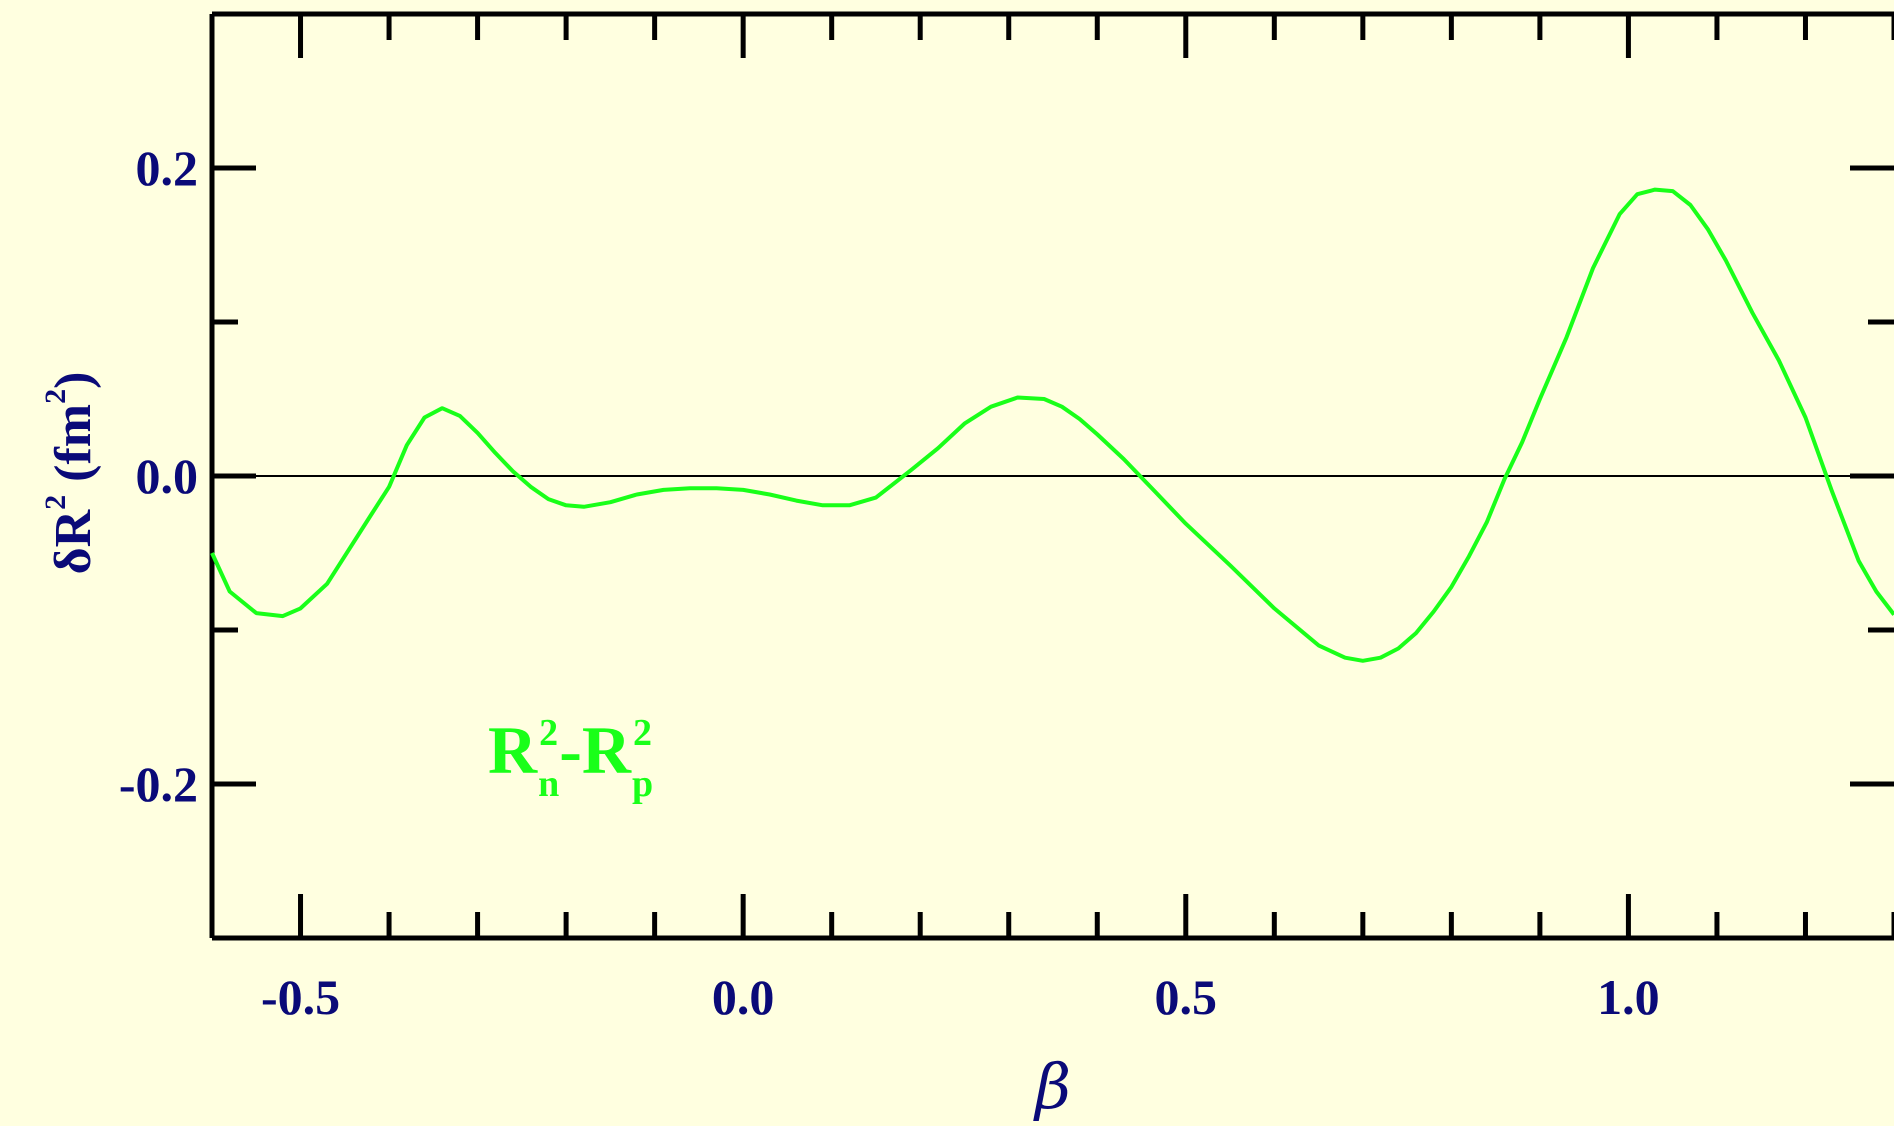 The image size is (1894, 1126). What do you see at coordinates (548, 784) in the screenshot?
I see `annotation-sub-1: n` at bounding box center [548, 784].